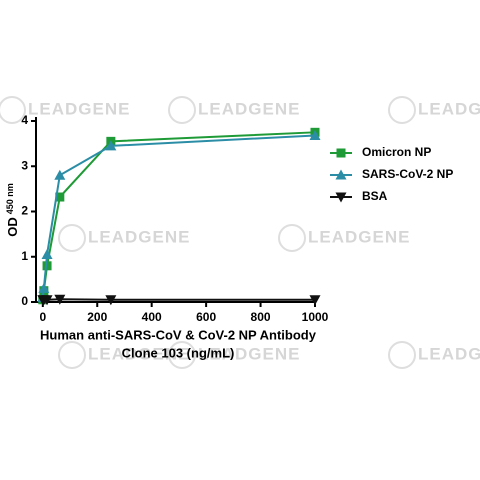 The image size is (480, 480). Describe the element at coordinates (97, 317) in the screenshot. I see `x-tick-label: 200` at that location.